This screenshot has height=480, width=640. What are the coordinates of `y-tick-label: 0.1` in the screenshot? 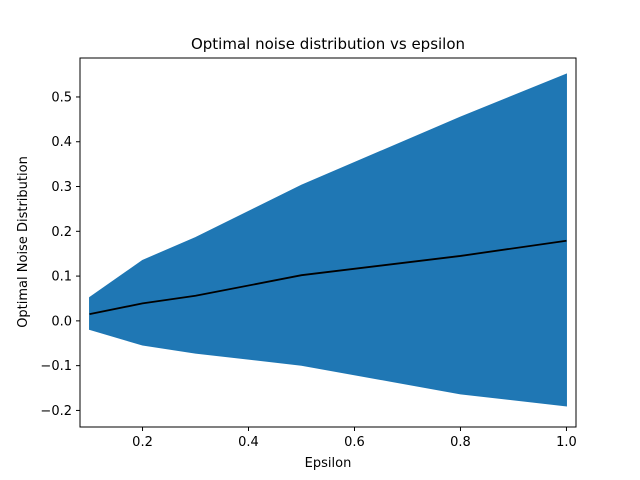 It's located at (61, 277).